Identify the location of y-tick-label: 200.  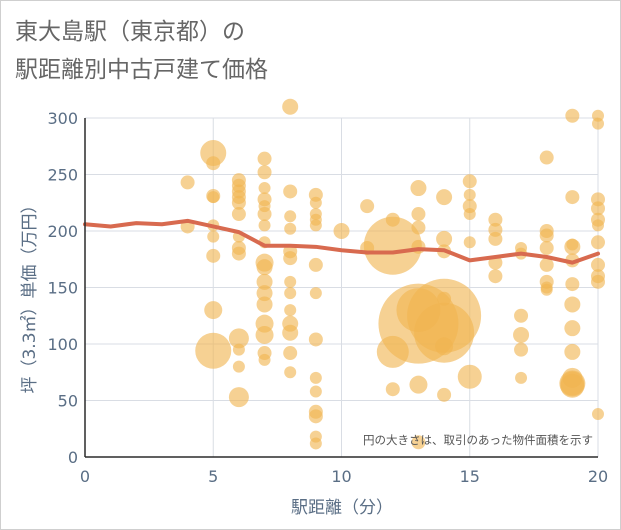
(62, 231).